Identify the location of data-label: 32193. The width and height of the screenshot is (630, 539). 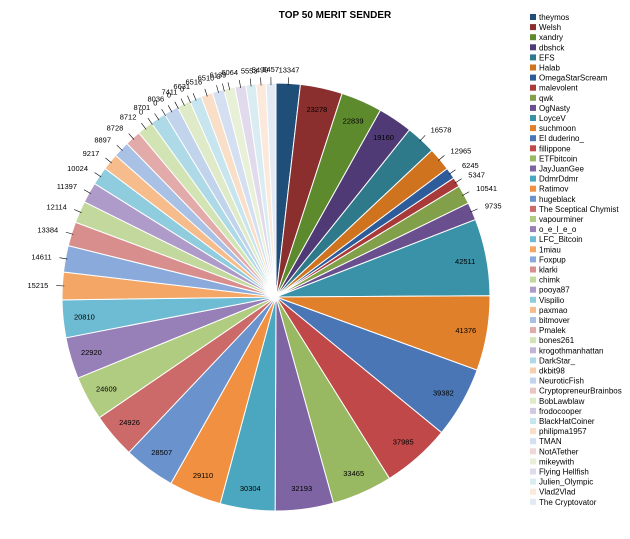
(301, 488).